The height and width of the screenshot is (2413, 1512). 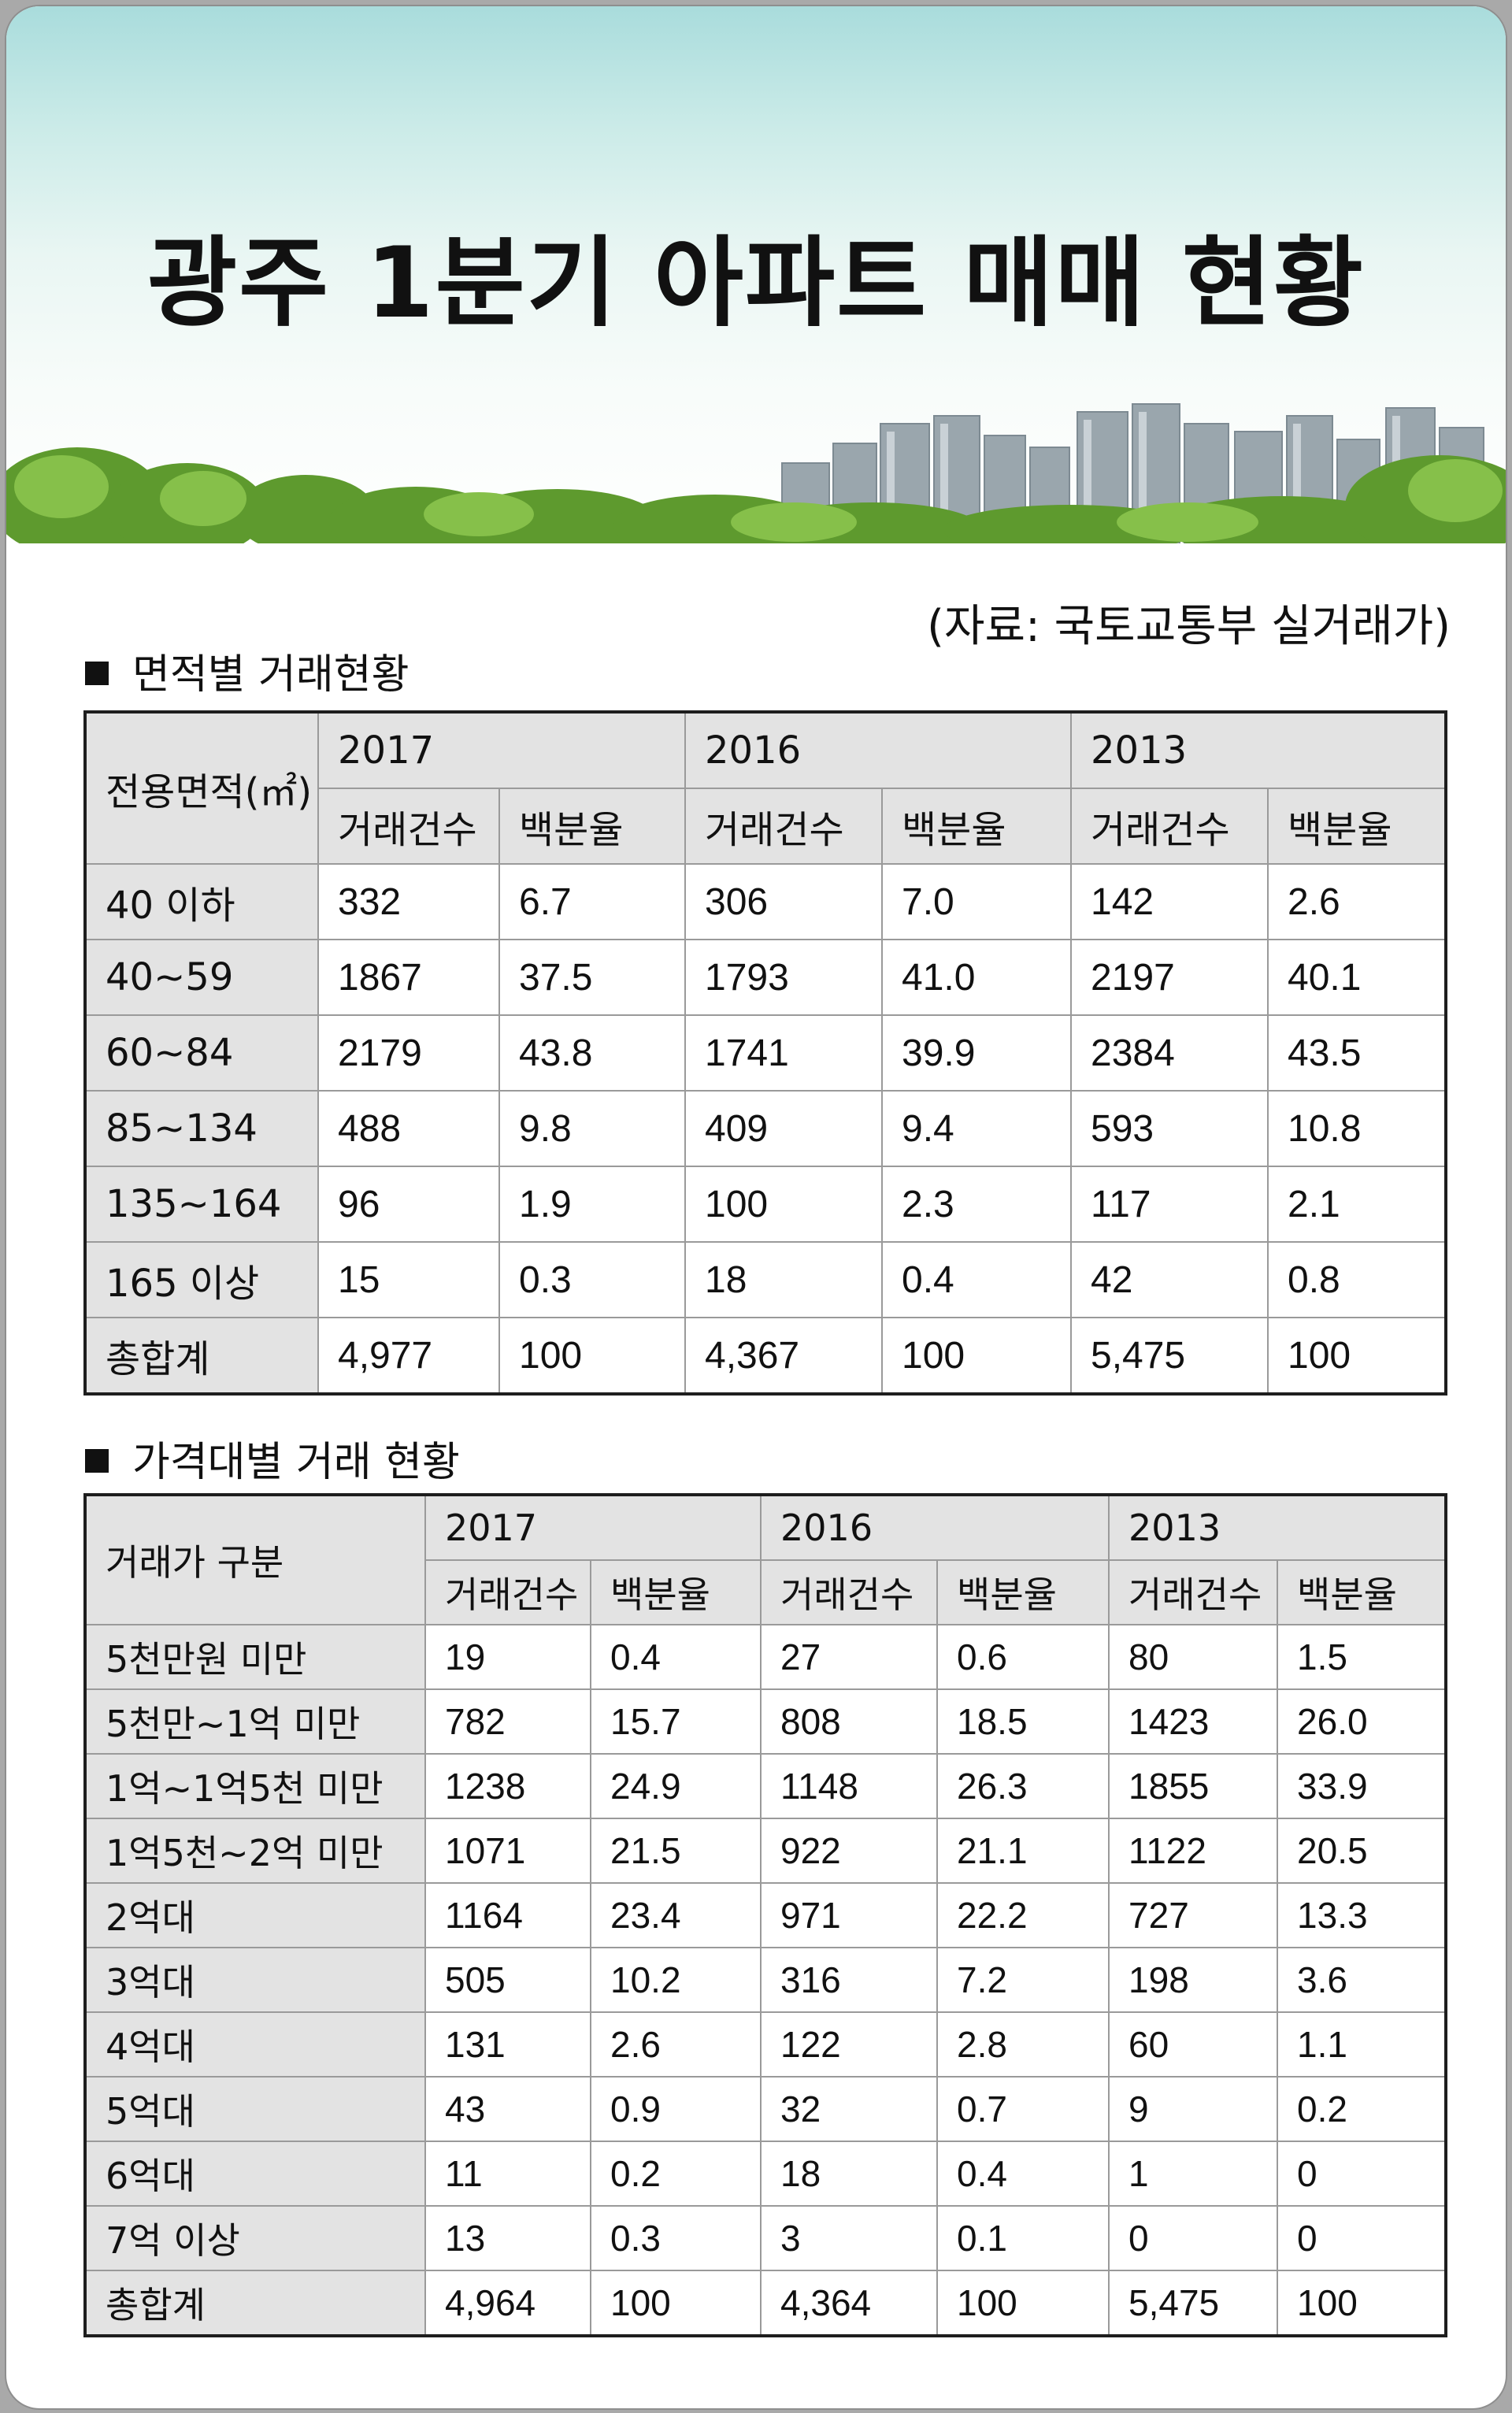 What do you see at coordinates (255, 1980) in the screenshot?
I see `row-label-cell: 3억대` at bounding box center [255, 1980].